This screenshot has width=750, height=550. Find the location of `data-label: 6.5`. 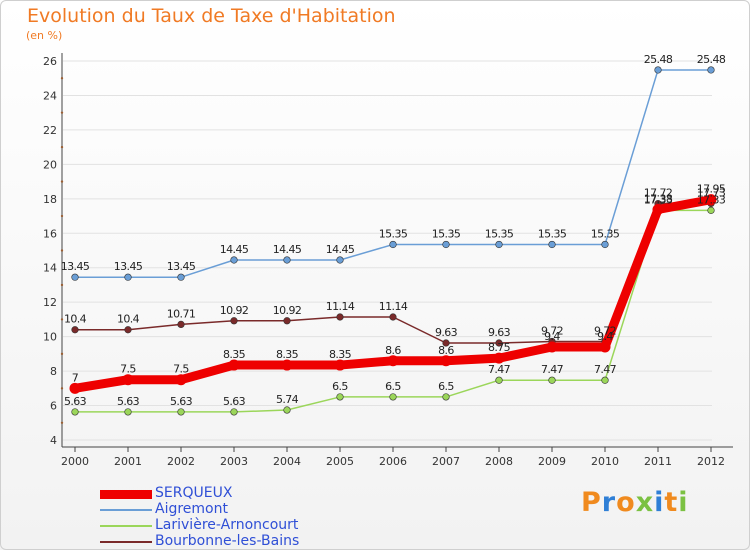

data-label: 6.5 is located at coordinates (446, 386).